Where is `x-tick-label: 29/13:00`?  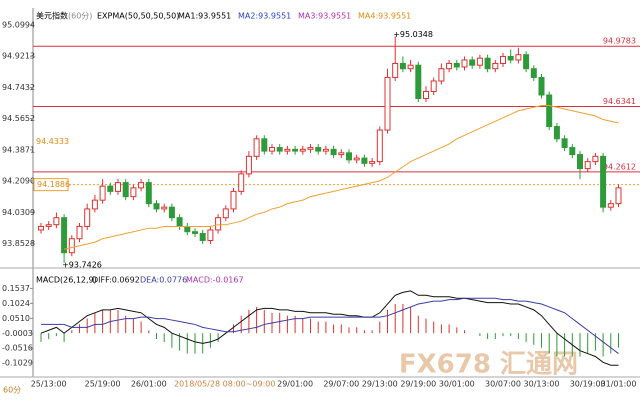 x-tick-label: 29/13:00 is located at coordinates (380, 384).